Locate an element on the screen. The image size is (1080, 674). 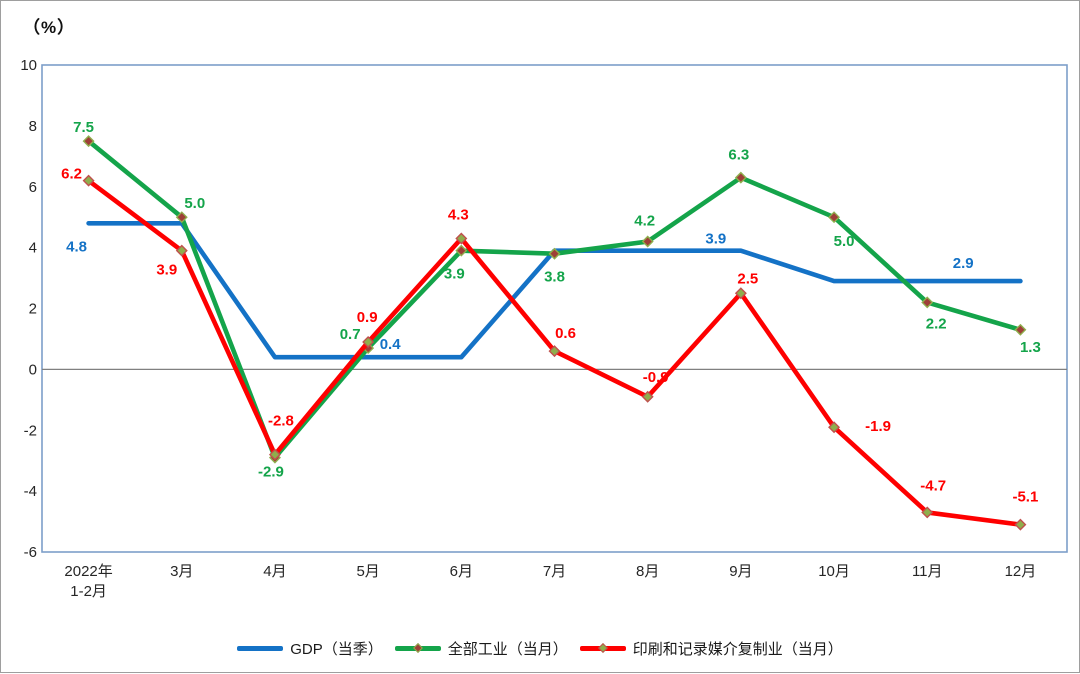
data-label-printing: 3.9 is located at coordinates (166, 270).